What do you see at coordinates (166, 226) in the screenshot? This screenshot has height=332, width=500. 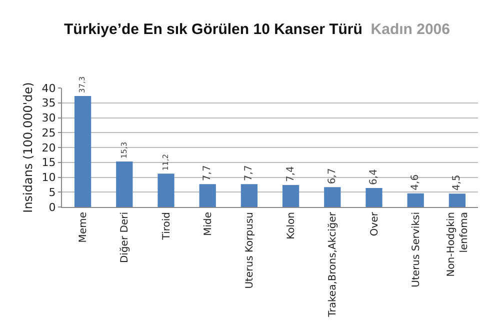 I see `x-tick-label: Tiroid` at bounding box center [166, 226].